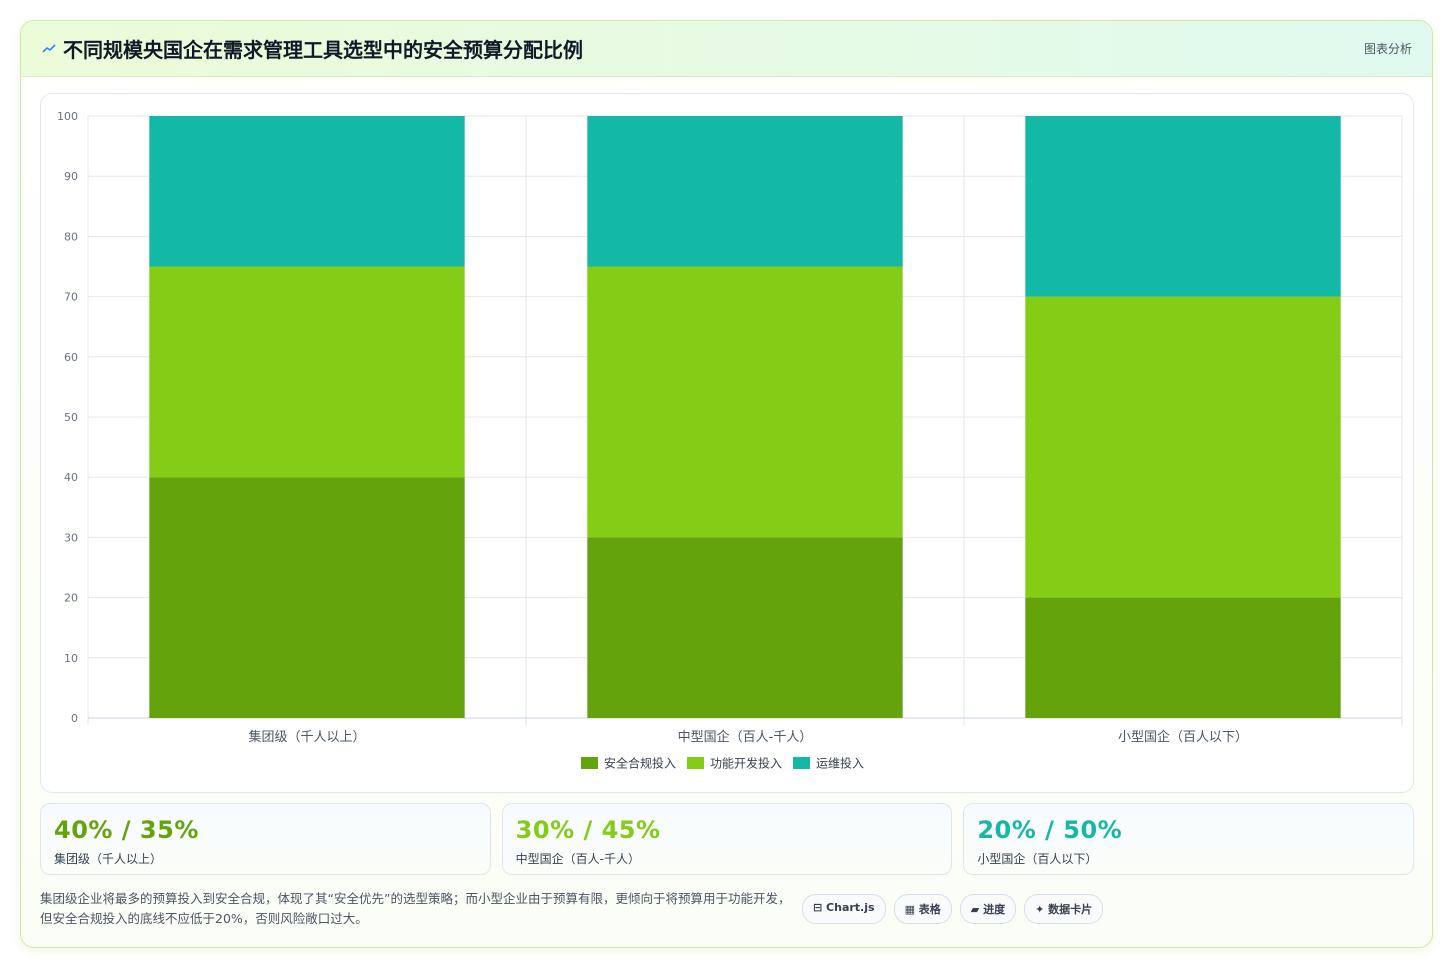 The width and height of the screenshot is (1453, 970). What do you see at coordinates (71, 417) in the screenshot?
I see `y-tick-label: 50` at bounding box center [71, 417].